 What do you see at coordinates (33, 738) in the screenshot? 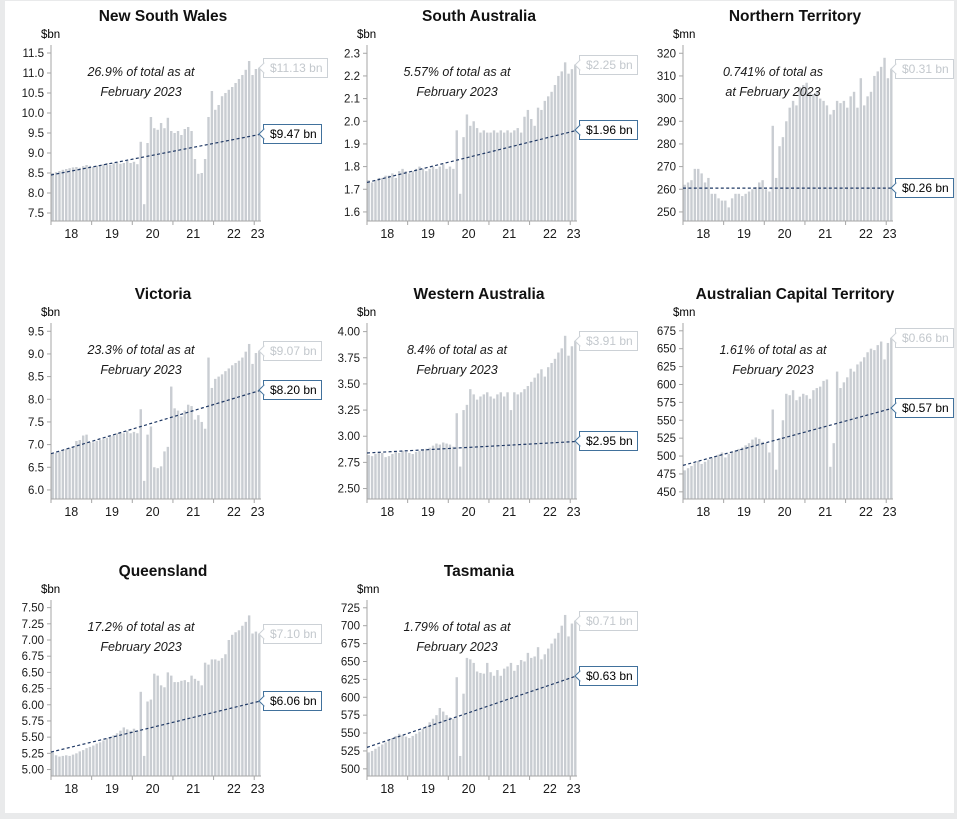
I see `svg-text: 5.50` at bounding box center [33, 738].